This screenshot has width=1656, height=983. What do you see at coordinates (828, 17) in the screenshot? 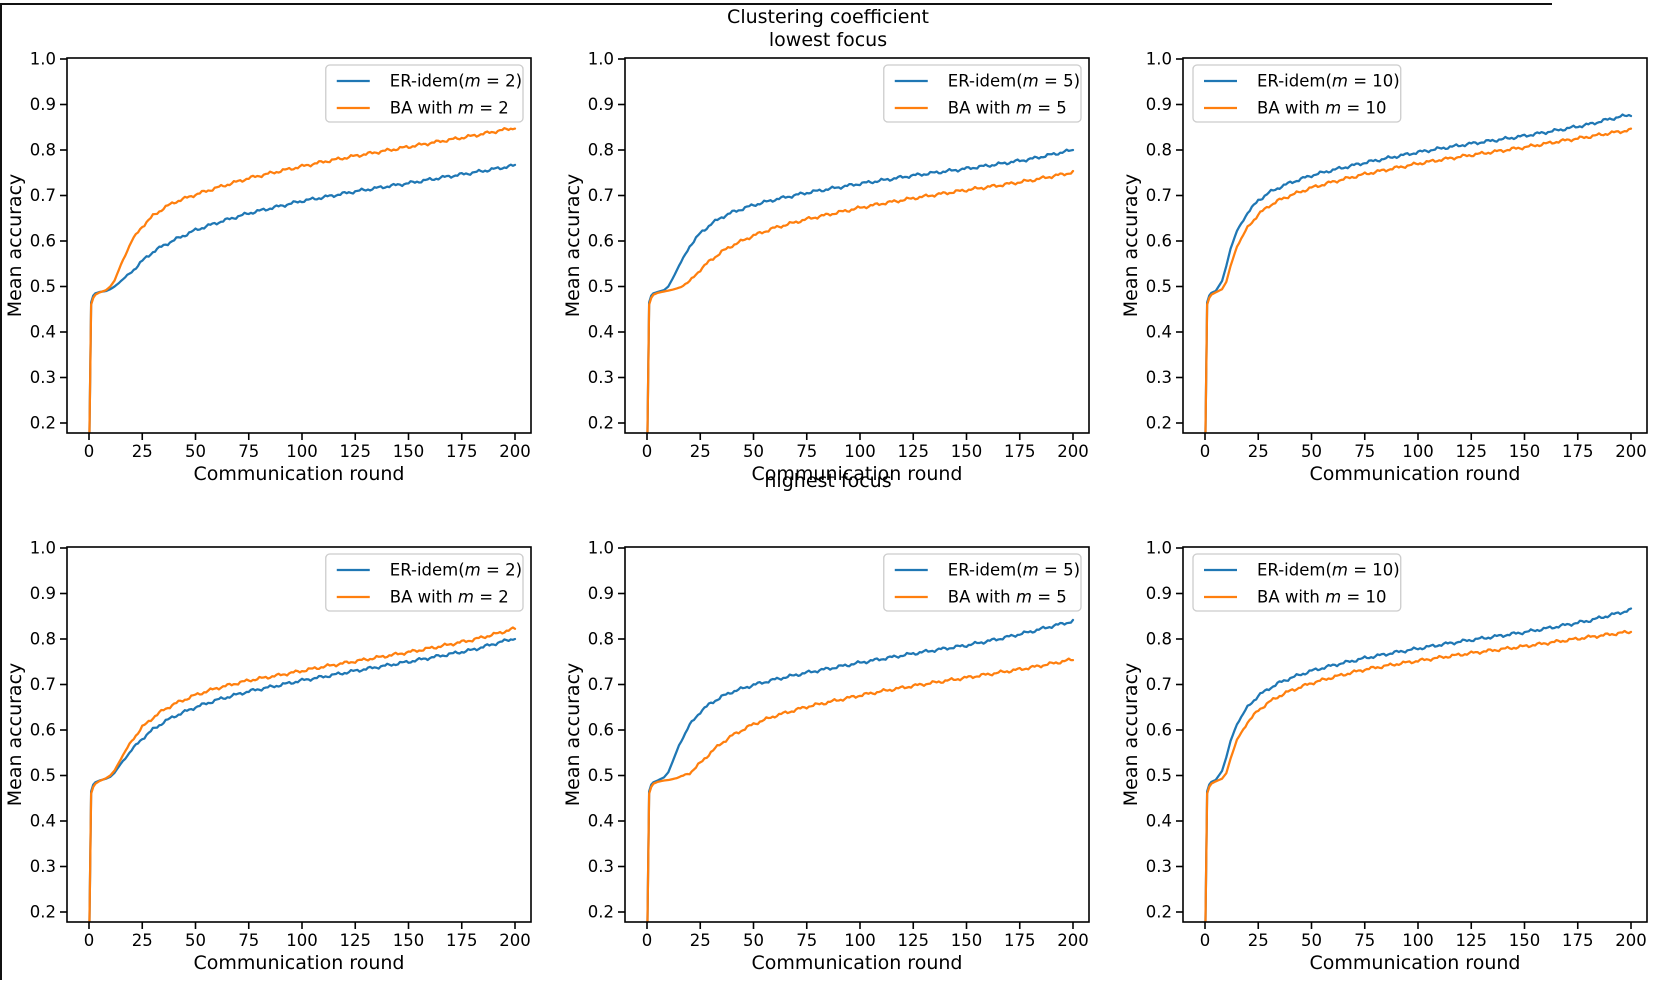
I see `figure-suptitle: Clustering coefficient` at bounding box center [828, 17].